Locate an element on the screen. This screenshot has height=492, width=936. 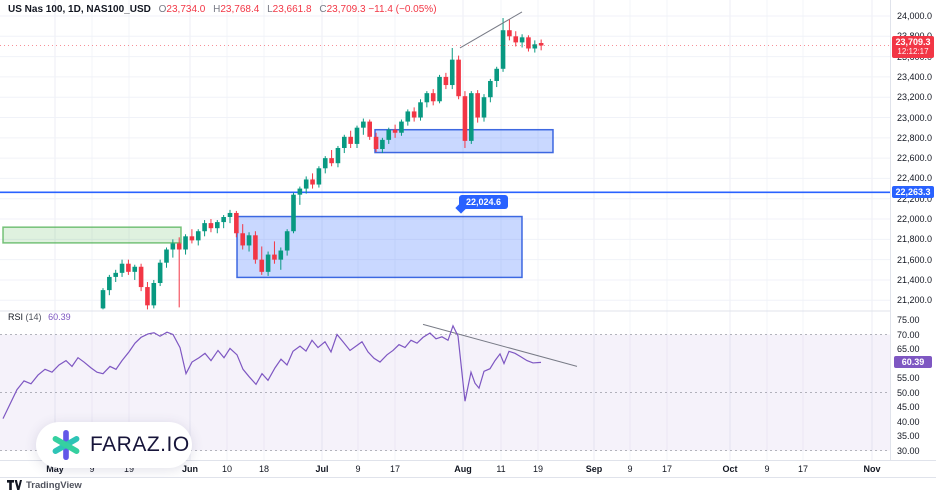
low-label: L is located at coordinates (270, 9).